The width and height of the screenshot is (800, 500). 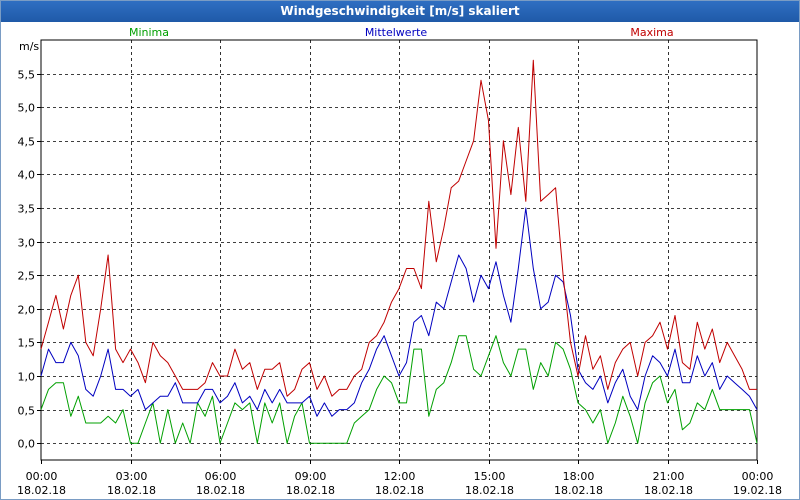 I want to click on legend: Minima Mittelwerte Maxima, so click(x=401, y=32).